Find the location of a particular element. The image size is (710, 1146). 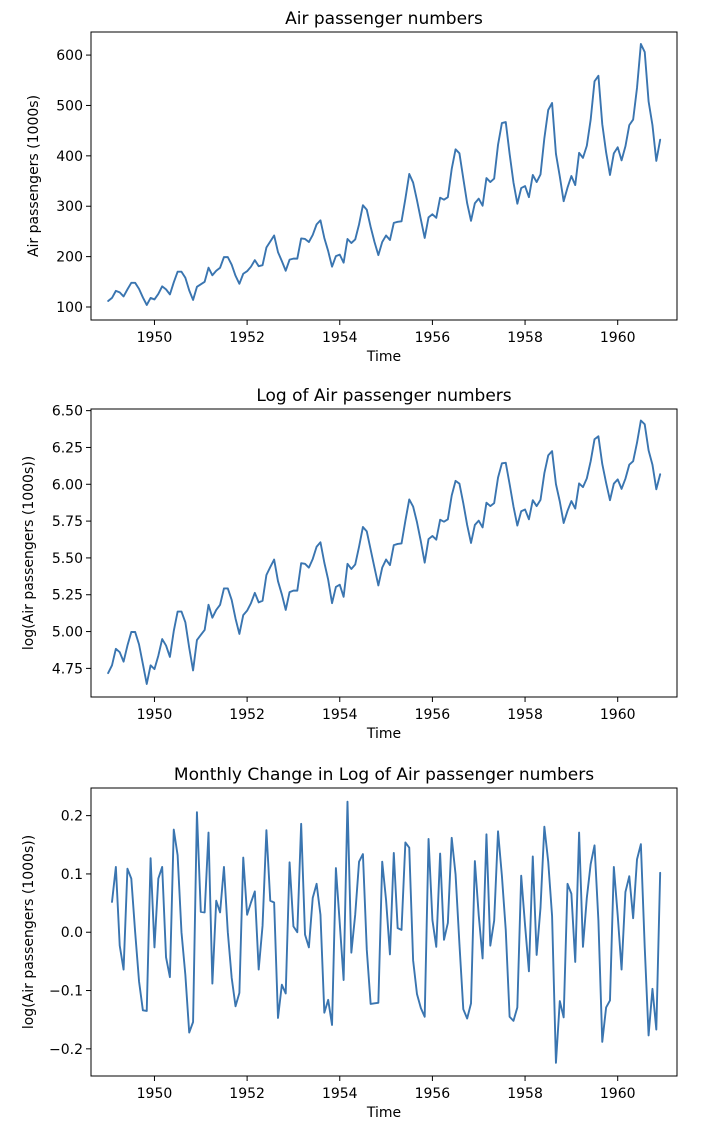

y-tick-label: 400 is located at coordinates (69, 157).